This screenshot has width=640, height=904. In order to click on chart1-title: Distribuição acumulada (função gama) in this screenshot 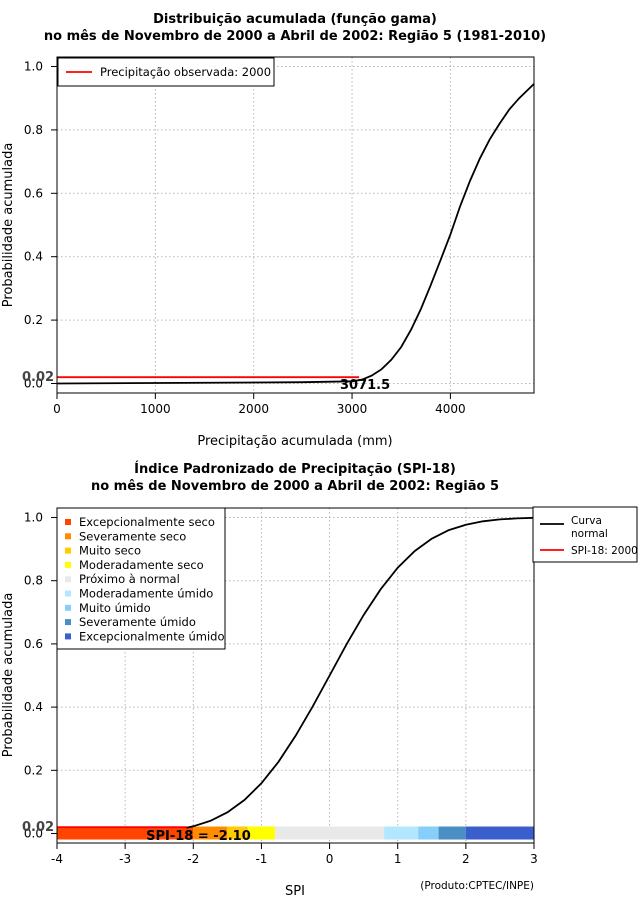, I will do `click(295, 19)`.